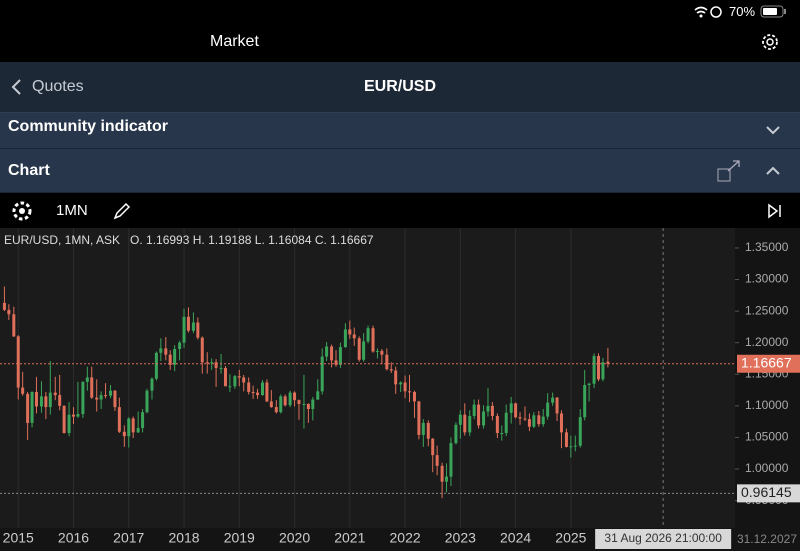 The width and height of the screenshot is (800, 551). What do you see at coordinates (400, 131) in the screenshot?
I see `community-section: Community indicator` at bounding box center [400, 131].